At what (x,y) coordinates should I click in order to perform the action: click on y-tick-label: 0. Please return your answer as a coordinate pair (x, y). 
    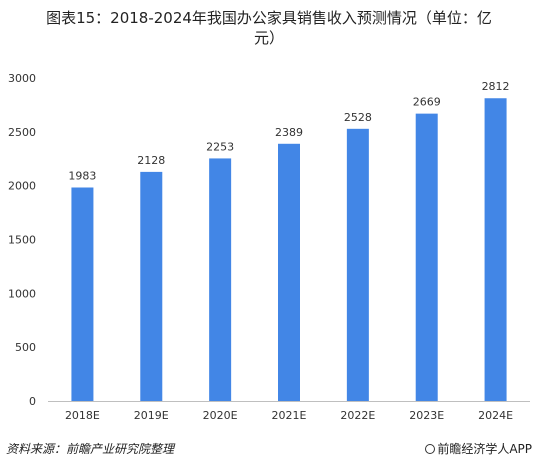
    Looking at the image, I should click on (32, 401).